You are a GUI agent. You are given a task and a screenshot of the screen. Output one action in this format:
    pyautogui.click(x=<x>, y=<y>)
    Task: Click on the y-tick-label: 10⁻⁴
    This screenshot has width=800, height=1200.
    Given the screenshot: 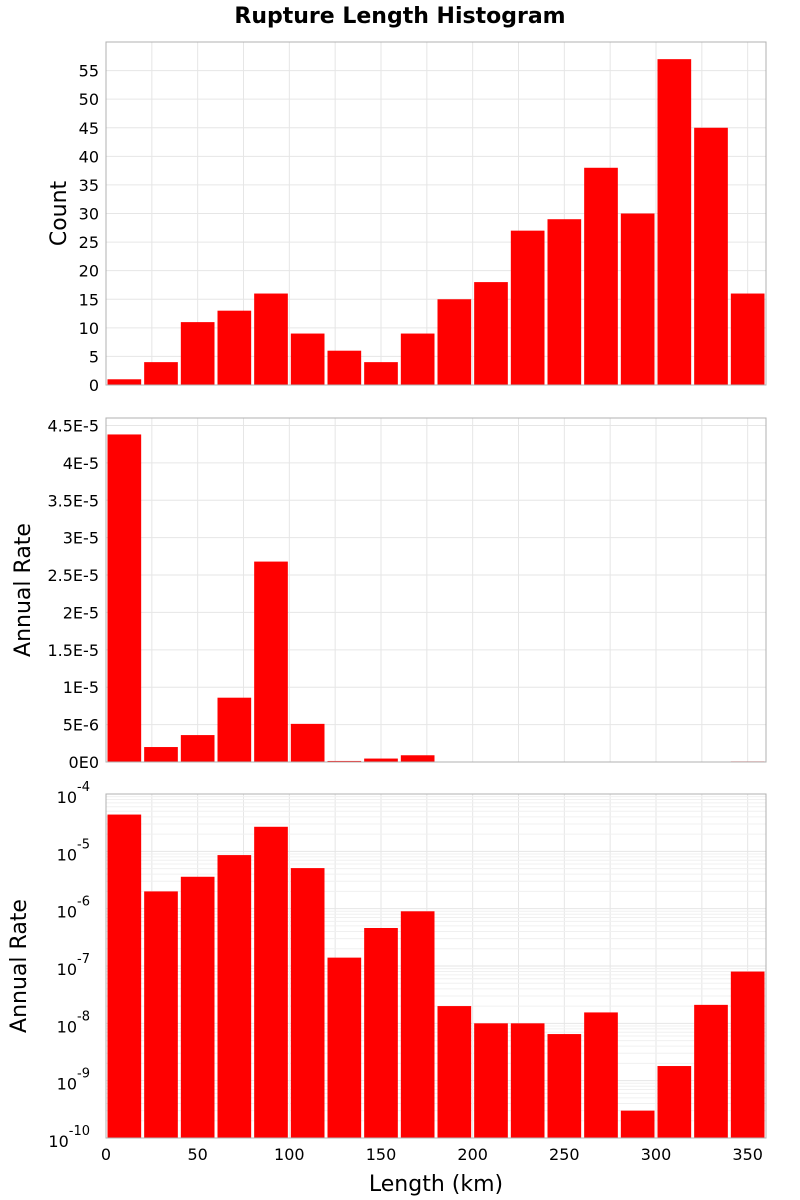 What is the action you would take?
    pyautogui.click(x=73, y=793)
    